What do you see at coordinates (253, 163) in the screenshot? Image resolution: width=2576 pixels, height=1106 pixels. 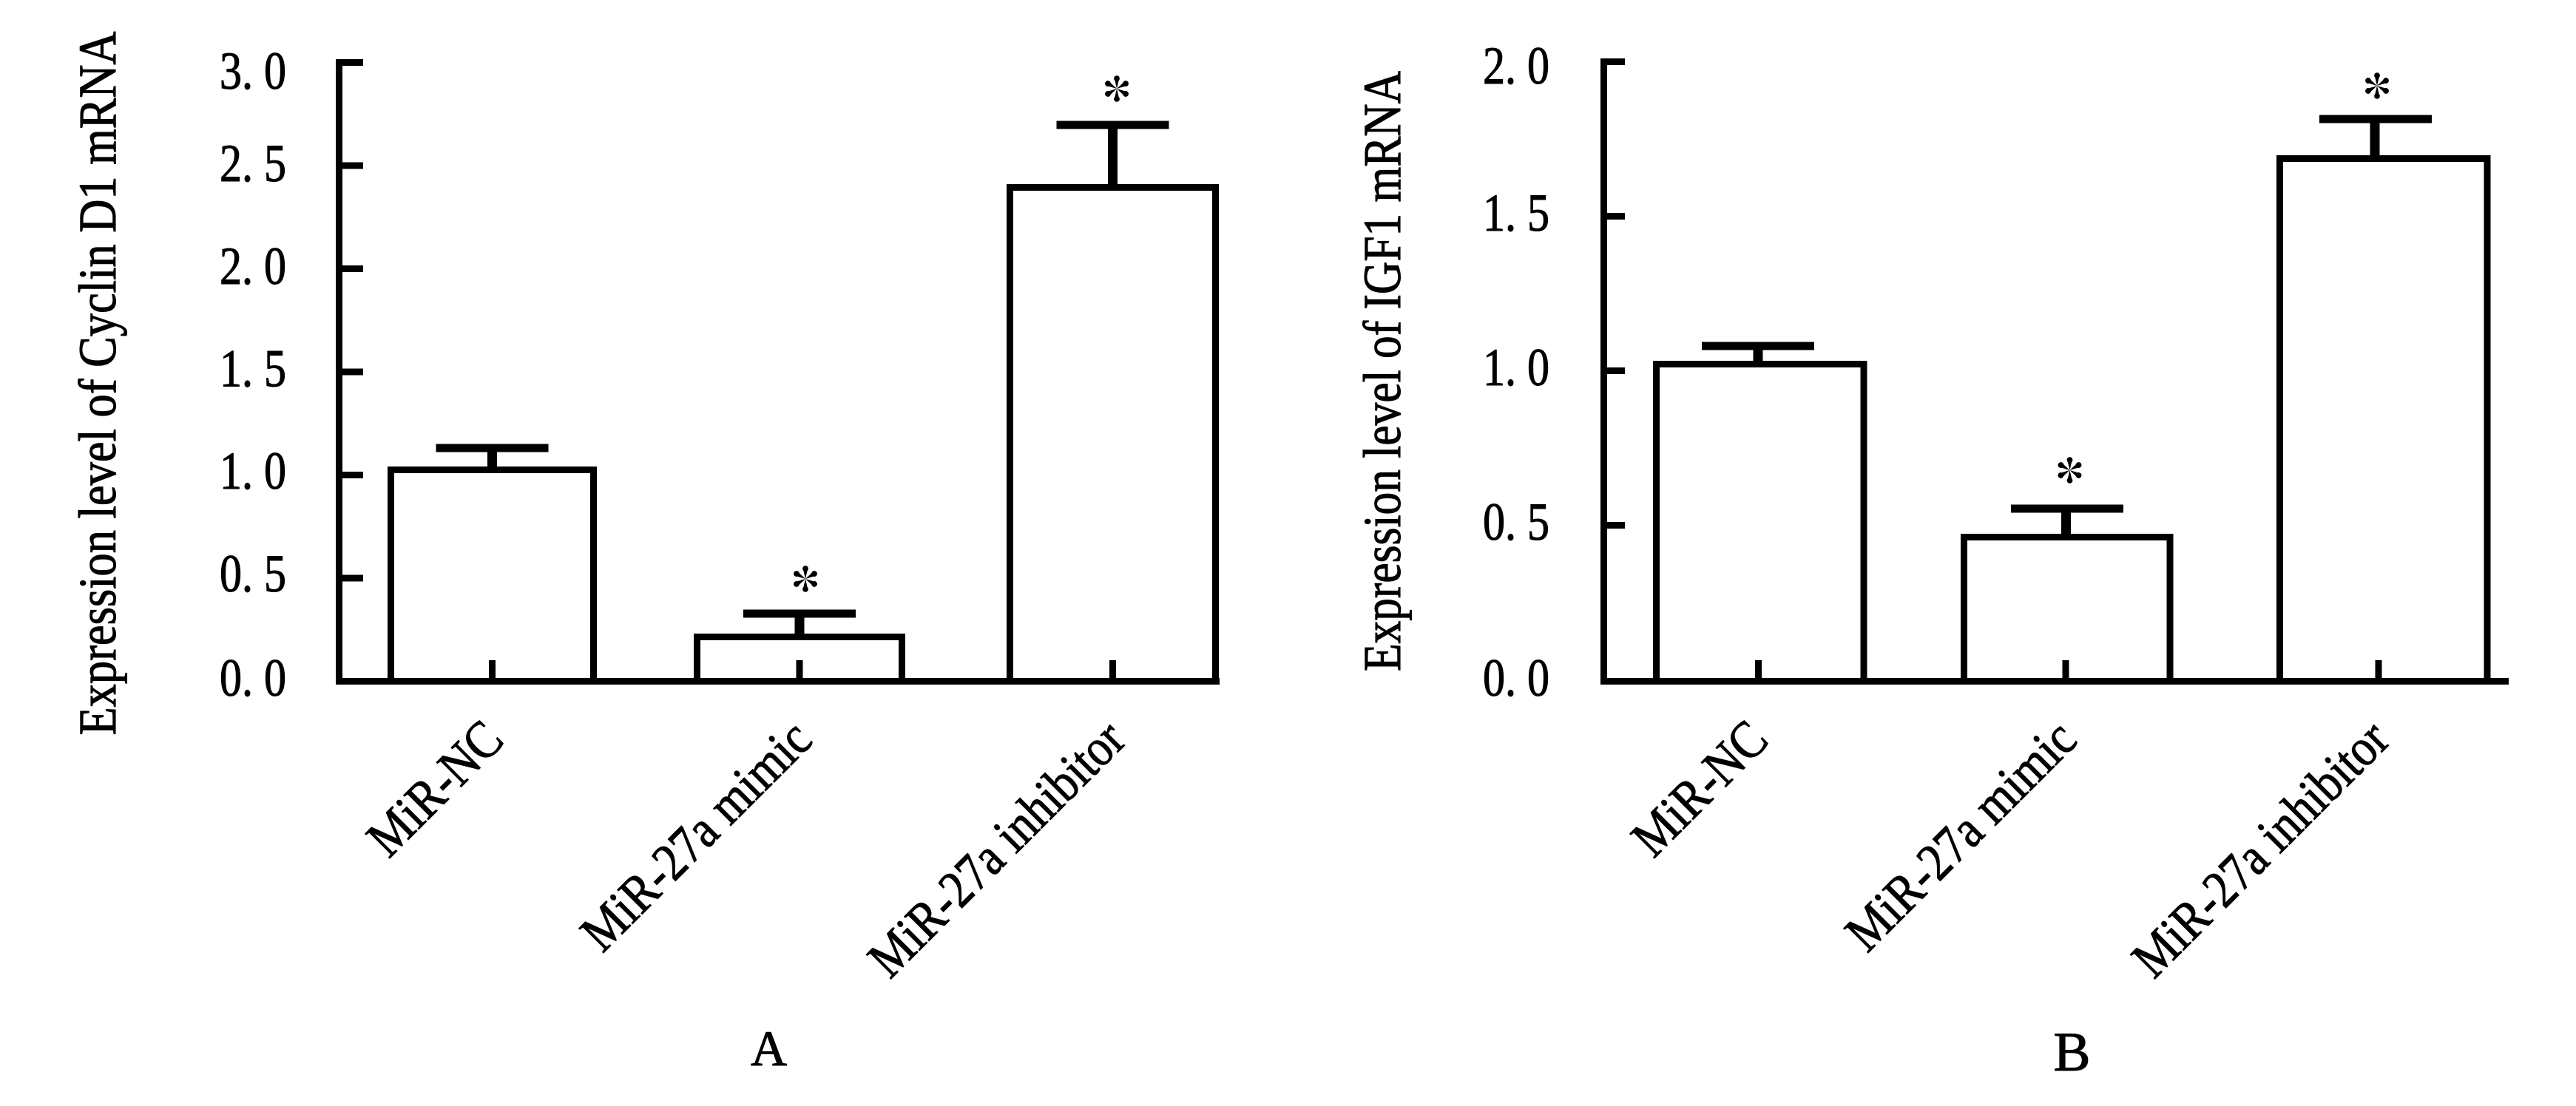 I see `svg-text: 2. 5` at bounding box center [253, 163].